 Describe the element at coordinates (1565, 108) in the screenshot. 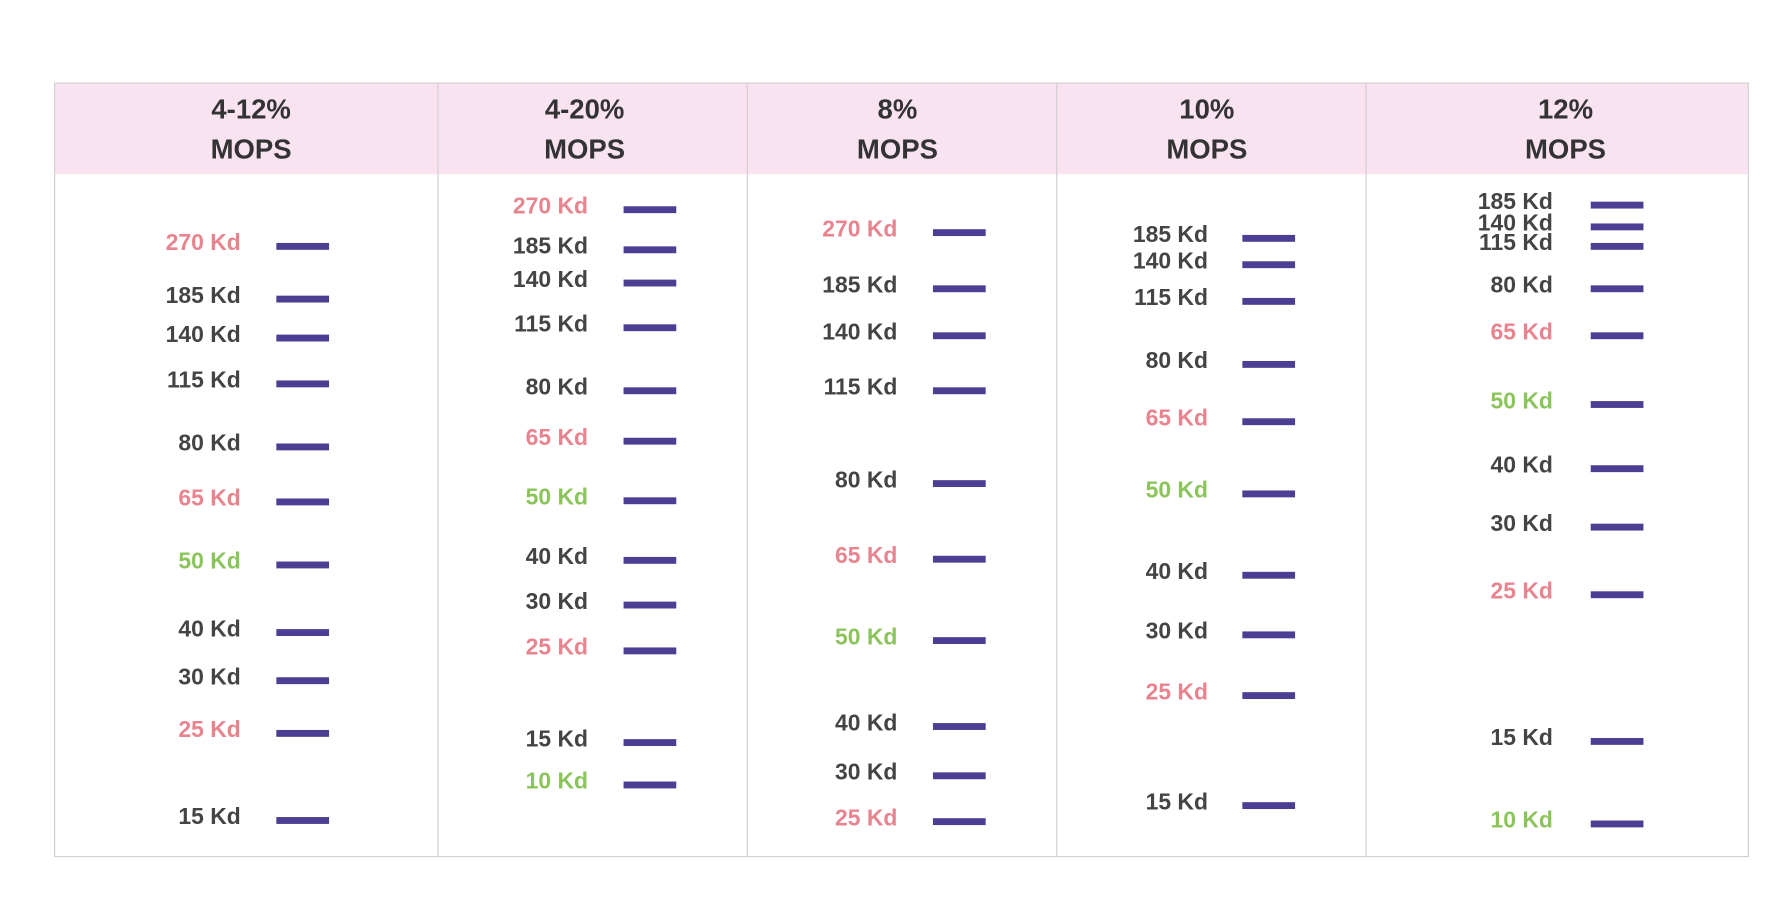

I see `column-header: 12%` at that location.